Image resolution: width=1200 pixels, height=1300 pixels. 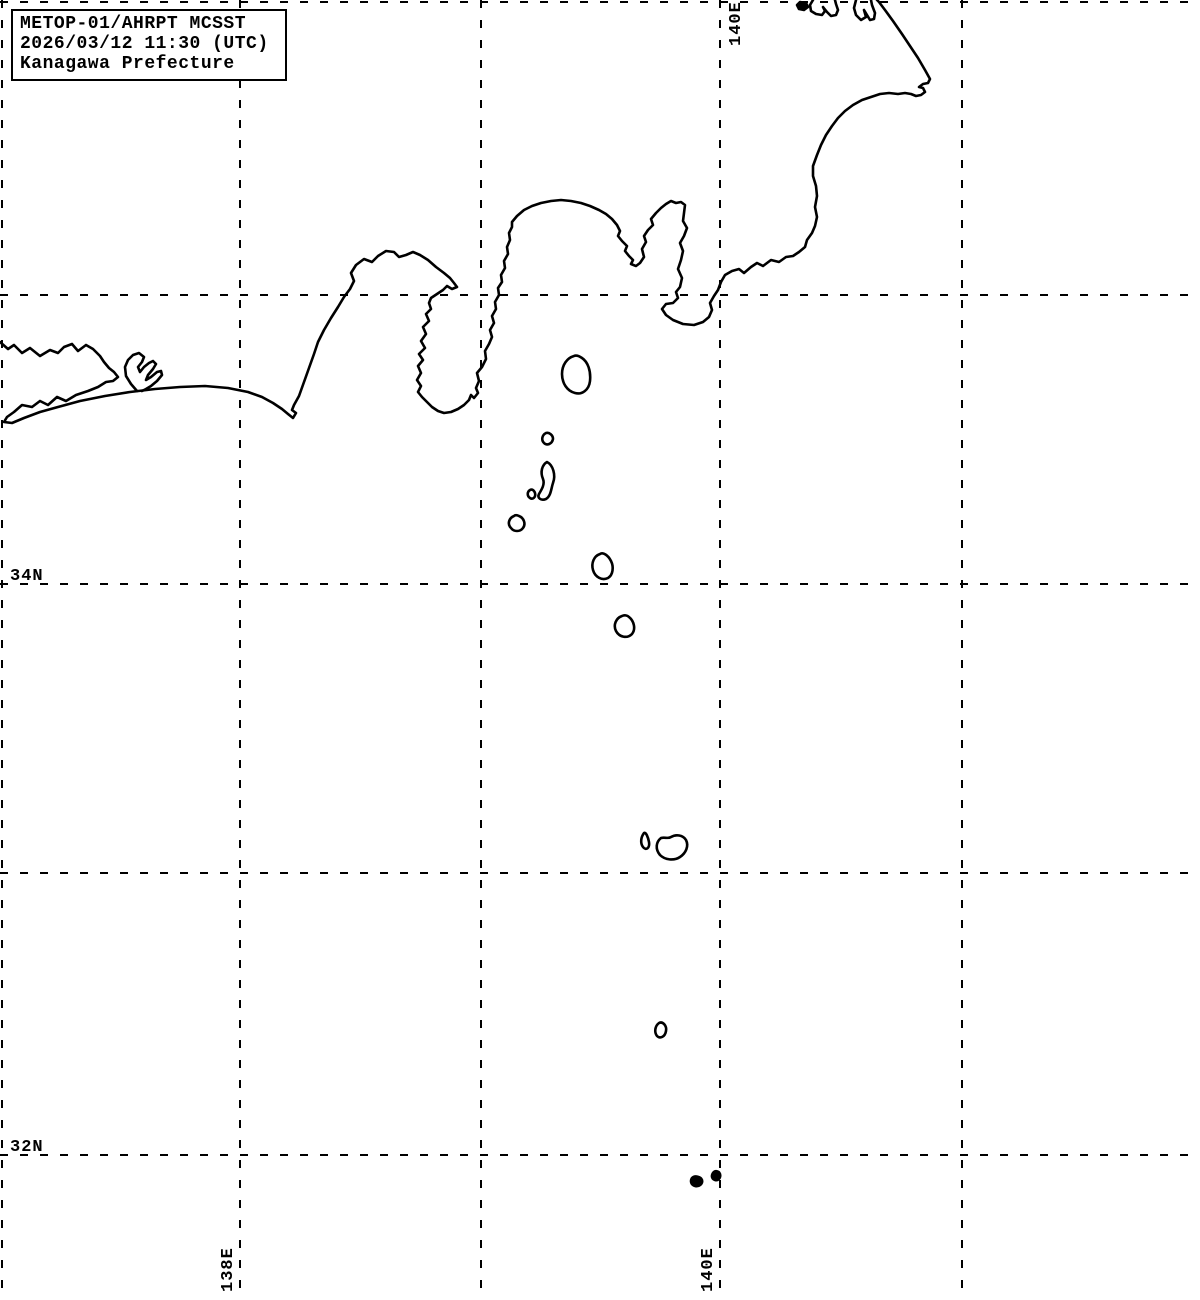 What do you see at coordinates (546, 480) in the screenshot?
I see `island-niijima` at bounding box center [546, 480].